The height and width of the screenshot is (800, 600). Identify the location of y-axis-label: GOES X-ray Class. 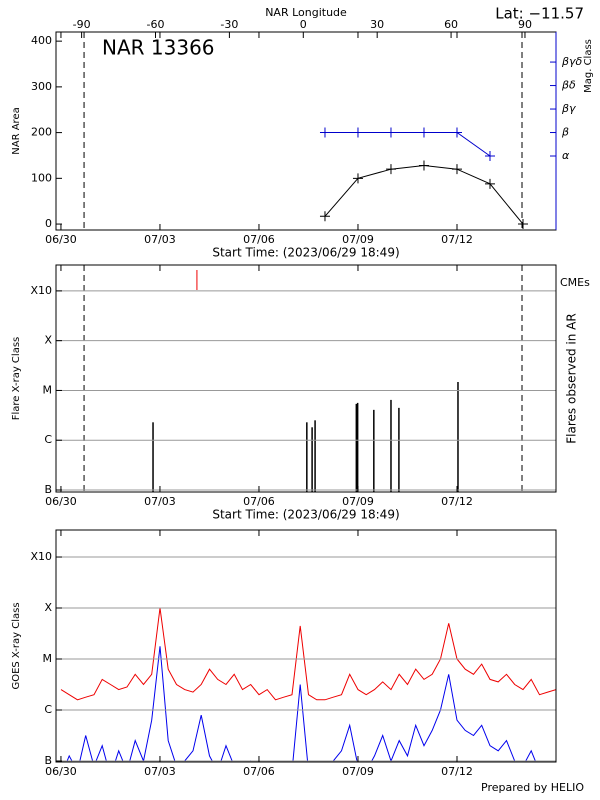
(16, 645).